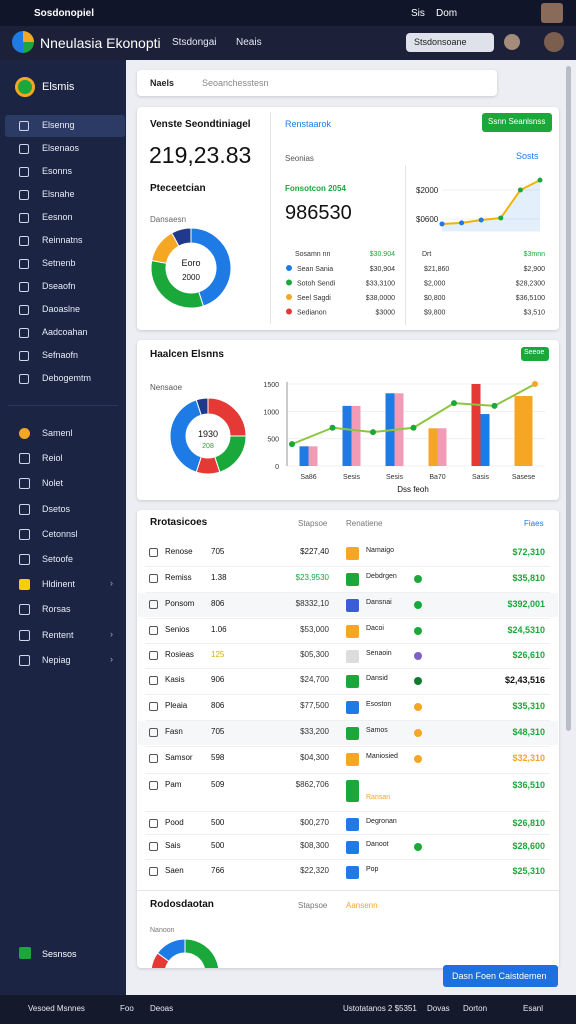 The width and height of the screenshot is (576, 1024). I want to click on menu-item: Rentent, so click(58, 634).